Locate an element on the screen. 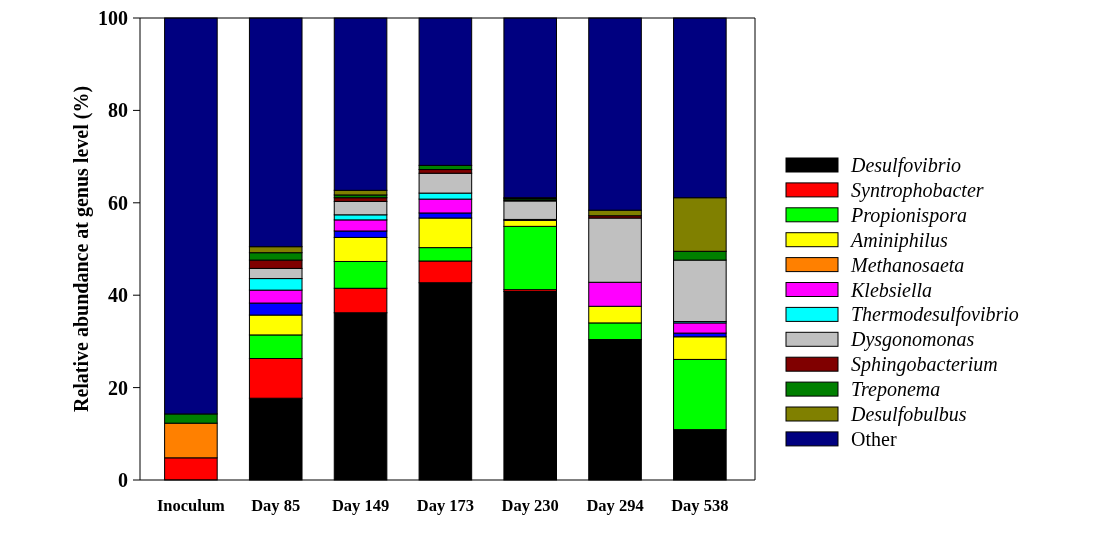 Image resolution: width=1116 pixels, height=553 pixels. legend-label: Aminiphilus is located at coordinates (898, 240).